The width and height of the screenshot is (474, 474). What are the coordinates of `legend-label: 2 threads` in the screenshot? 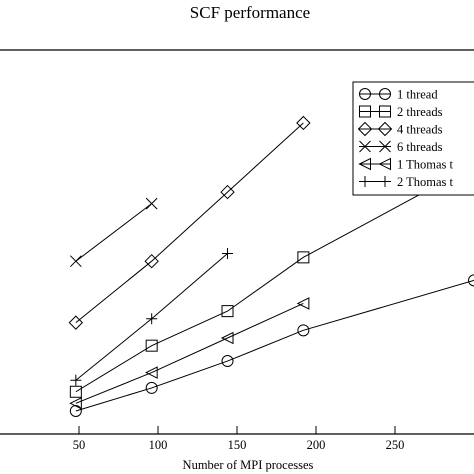 It's located at (420, 112).